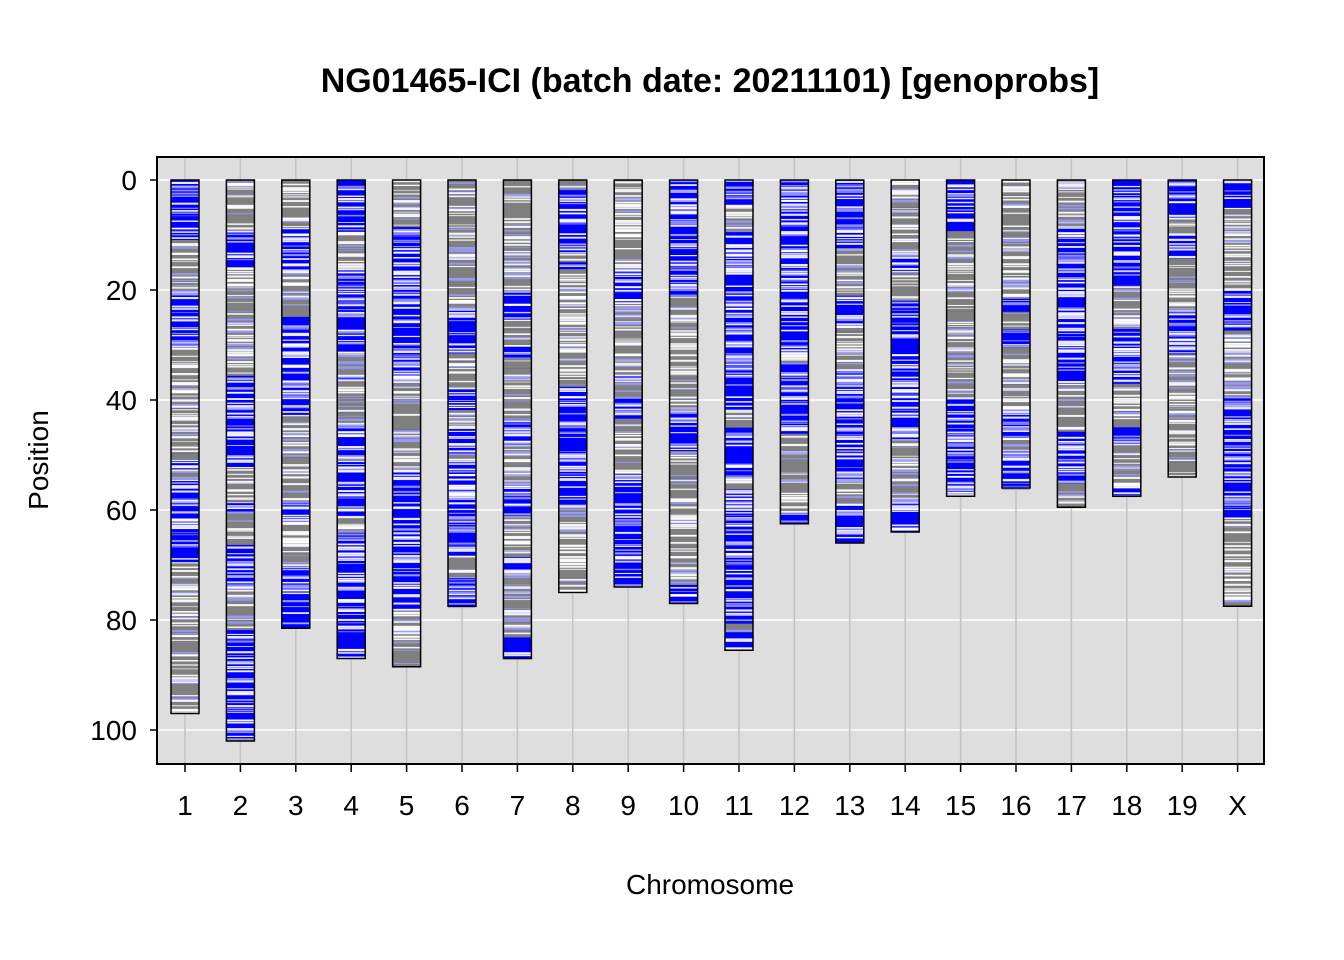 The height and width of the screenshot is (960, 1344). Describe the element at coordinates (794, 352) in the screenshot. I see `chromosome-outline` at that location.